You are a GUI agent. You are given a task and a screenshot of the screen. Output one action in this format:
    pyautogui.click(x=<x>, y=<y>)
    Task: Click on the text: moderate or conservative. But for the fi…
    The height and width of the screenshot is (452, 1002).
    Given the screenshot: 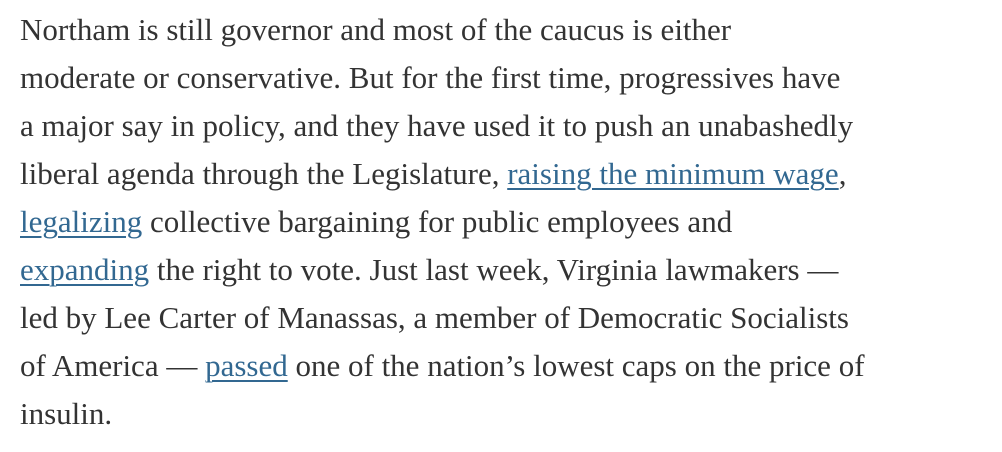 What is the action you would take?
    pyautogui.click(x=430, y=77)
    